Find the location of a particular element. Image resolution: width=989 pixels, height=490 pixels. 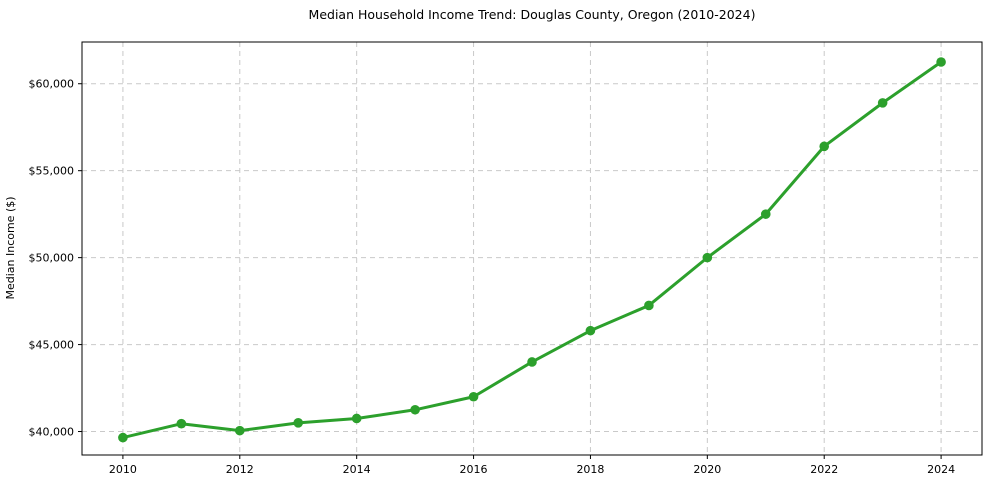

x-tick-label: 2016 is located at coordinates (474, 469).